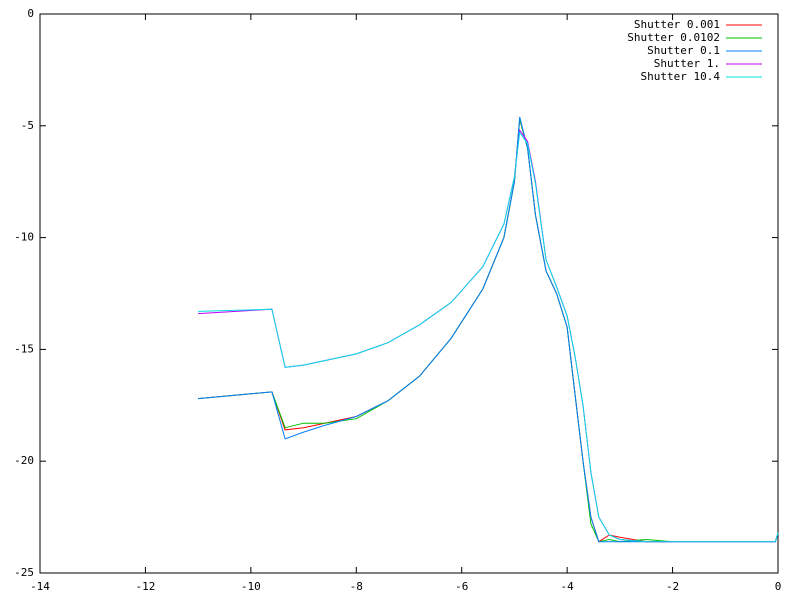 This screenshot has height=604, width=800. Describe the element at coordinates (40, 586) in the screenshot. I see `x-tick-label: -14` at that location.